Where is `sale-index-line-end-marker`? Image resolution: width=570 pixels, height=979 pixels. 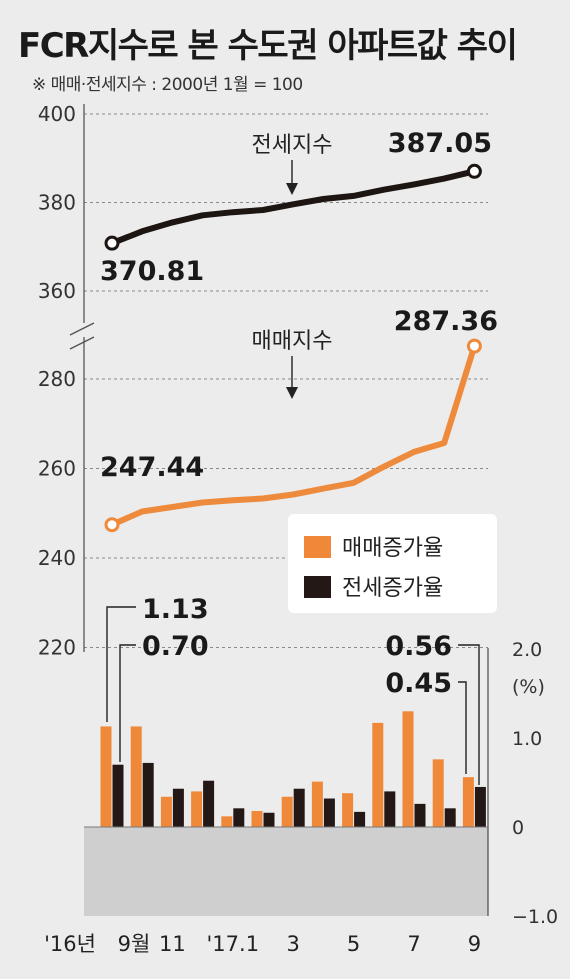
sale-index-line-end-marker is located at coordinates (474, 346).